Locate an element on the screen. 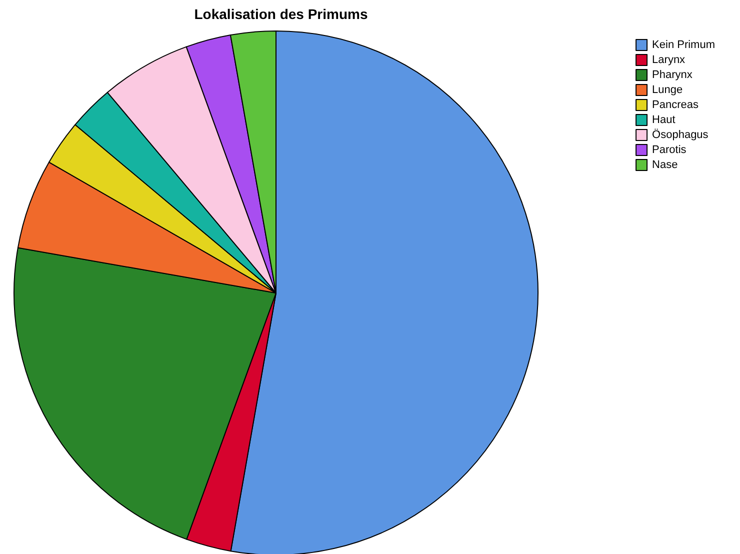 This screenshot has height=554, width=740. chart-title: Lokalisation des Primums is located at coordinates (281, 14).